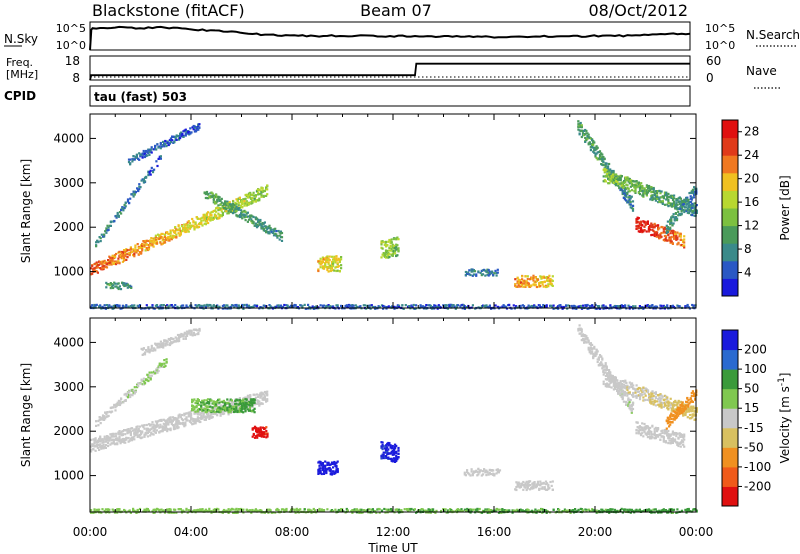  Describe the element at coordinates (730, 146) in the screenshot. I see `power-colorbar-segment` at that location.